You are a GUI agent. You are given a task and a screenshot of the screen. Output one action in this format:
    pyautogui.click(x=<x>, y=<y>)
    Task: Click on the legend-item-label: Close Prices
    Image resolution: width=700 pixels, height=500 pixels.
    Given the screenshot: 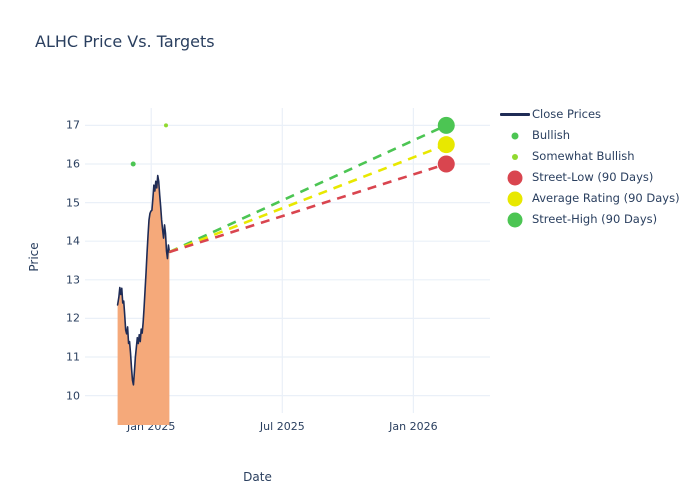 What is the action you would take?
    pyautogui.click(x=567, y=114)
    